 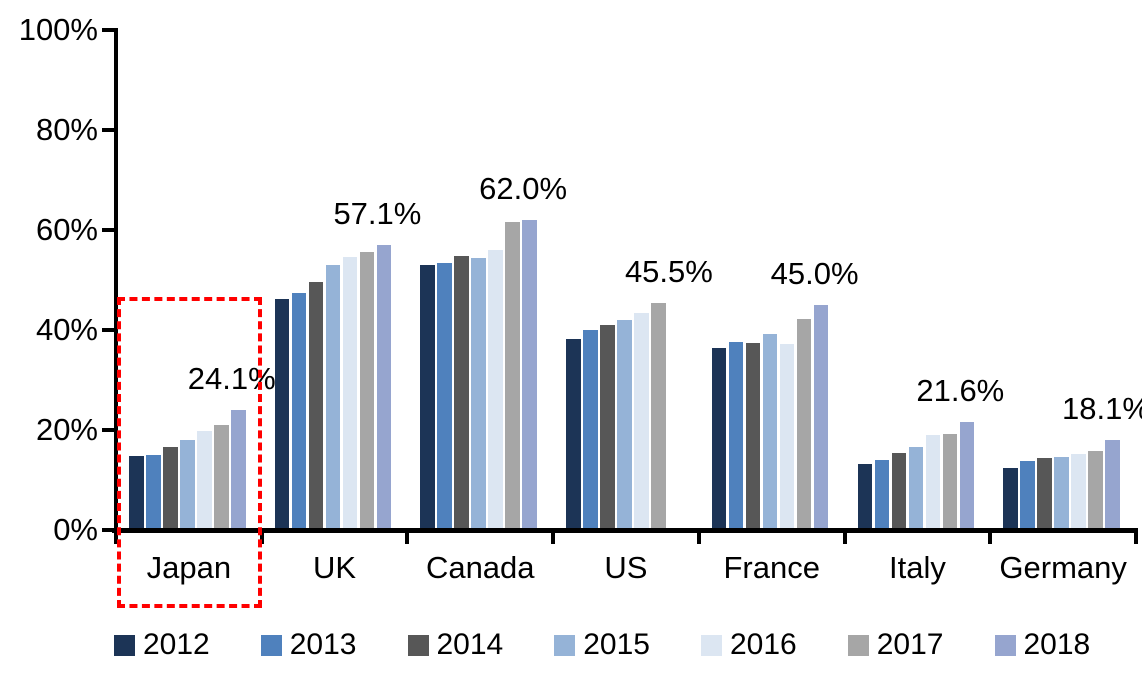 What do you see at coordinates (323, 644) in the screenshot?
I see `legend-label: 2013` at bounding box center [323, 644].